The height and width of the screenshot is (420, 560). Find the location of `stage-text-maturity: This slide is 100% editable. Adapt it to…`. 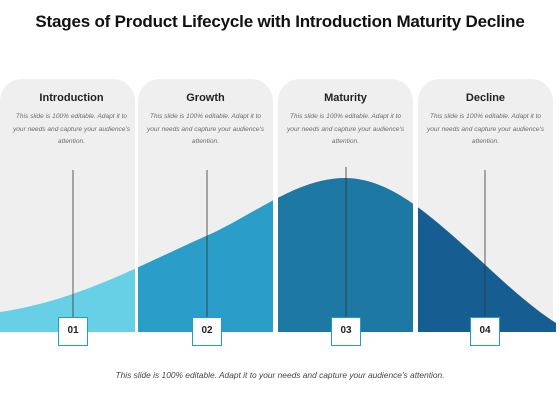

stage-text-maturity: This slide is 100% editable. Adapt it to… is located at coordinates (345, 129).